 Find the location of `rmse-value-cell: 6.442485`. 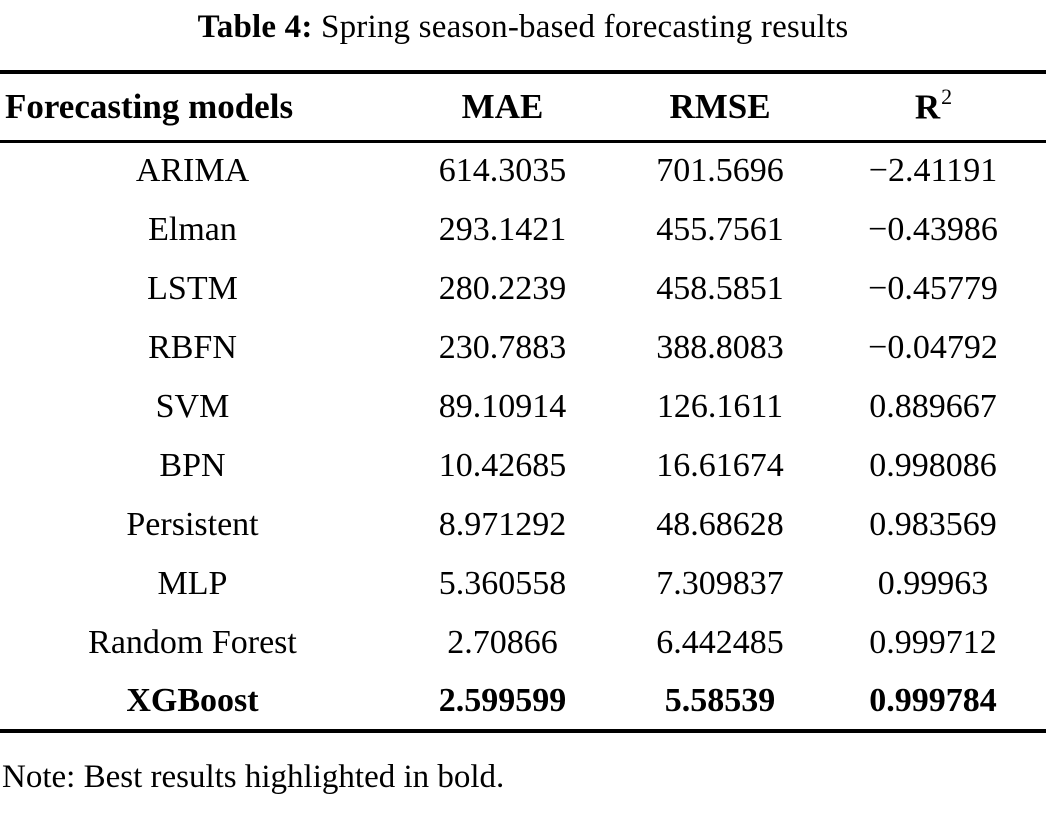

rmse-value-cell: 6.442485 is located at coordinates (720, 642).